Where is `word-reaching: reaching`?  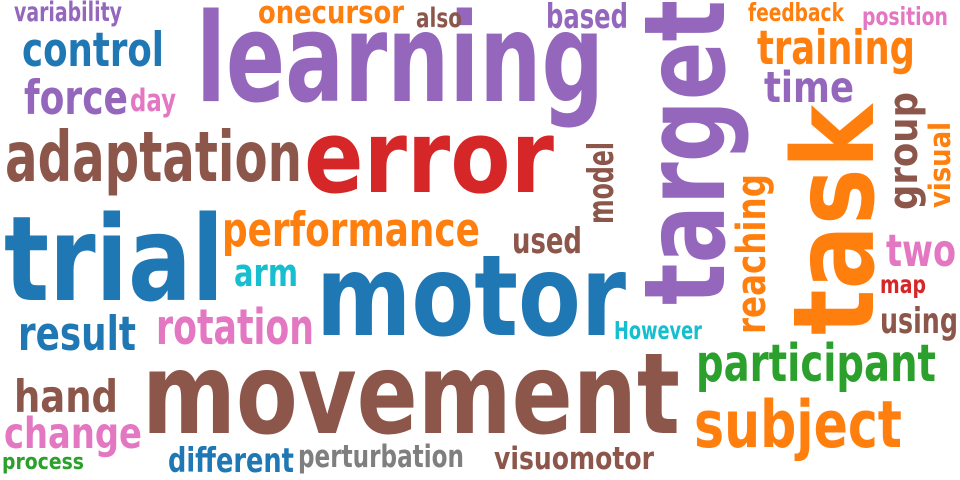 word-reaching: reaching is located at coordinates (751, 253).